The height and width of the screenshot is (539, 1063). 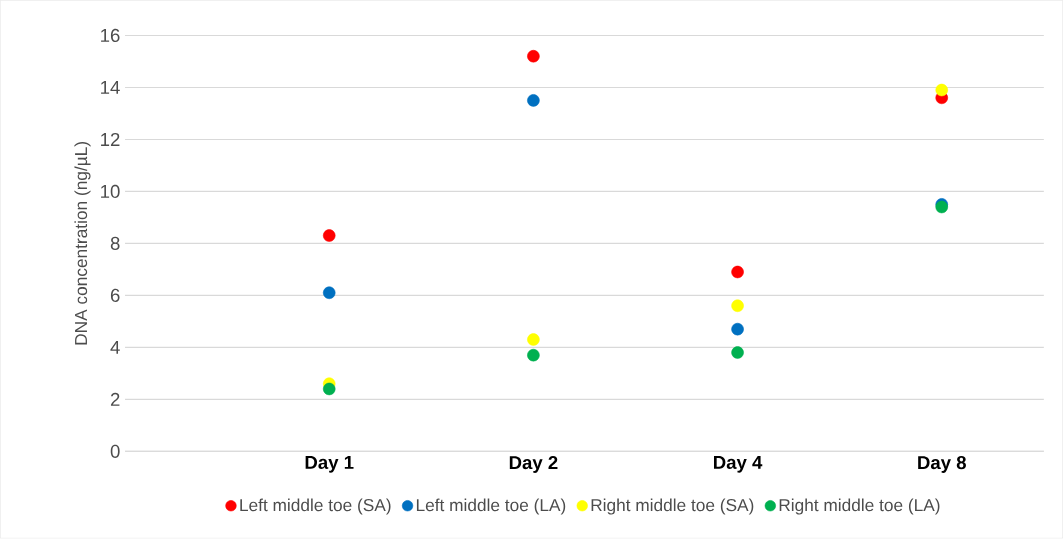 I want to click on x-tick-label: Day 1, so click(x=329, y=464).